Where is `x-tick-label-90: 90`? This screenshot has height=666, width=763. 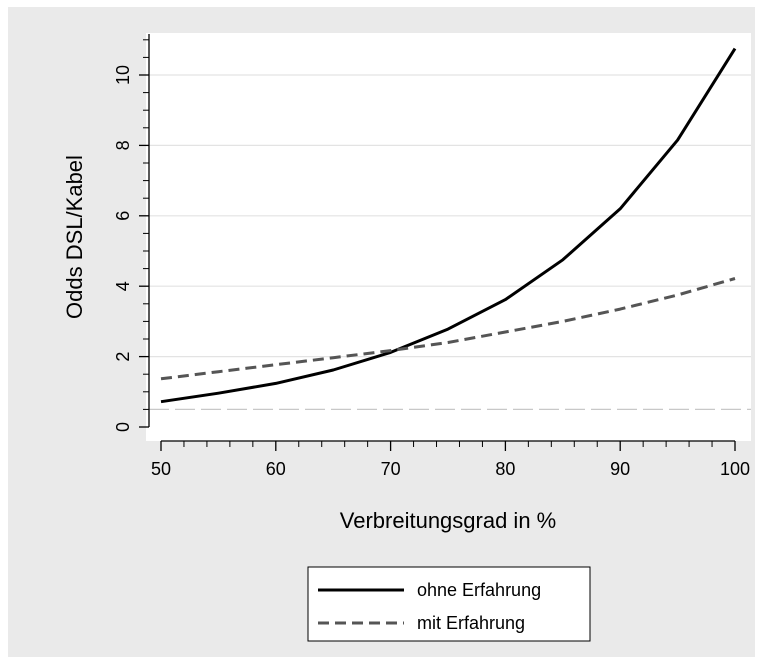
x-tick-label-90: 90 is located at coordinates (620, 469).